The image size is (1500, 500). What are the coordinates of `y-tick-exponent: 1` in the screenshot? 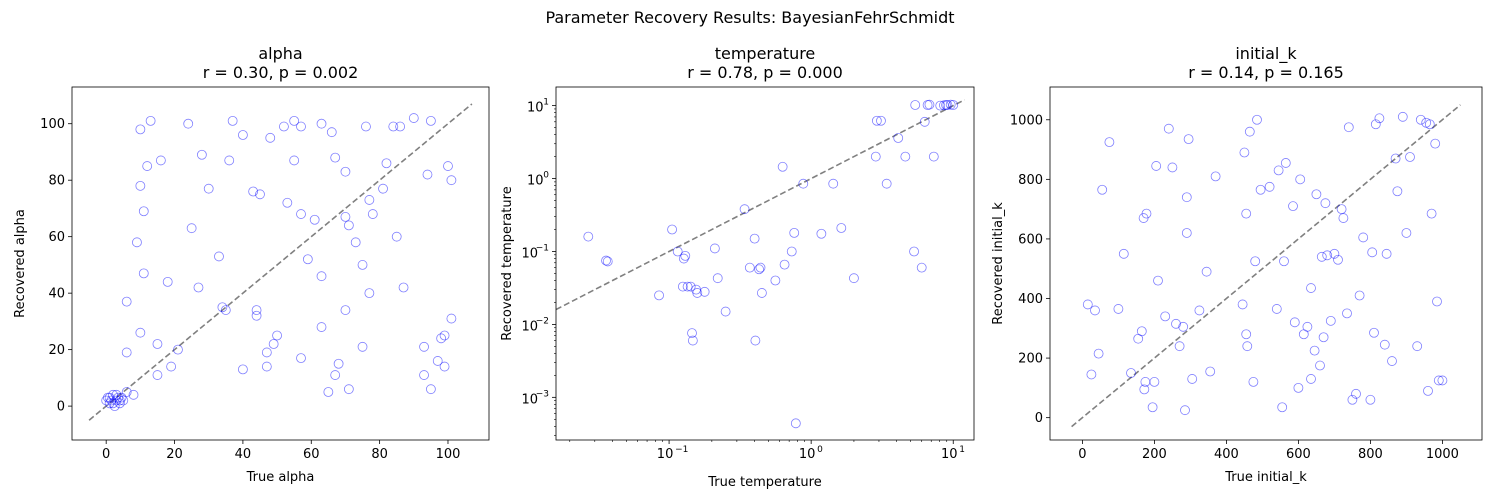 It's located at (546, 103).